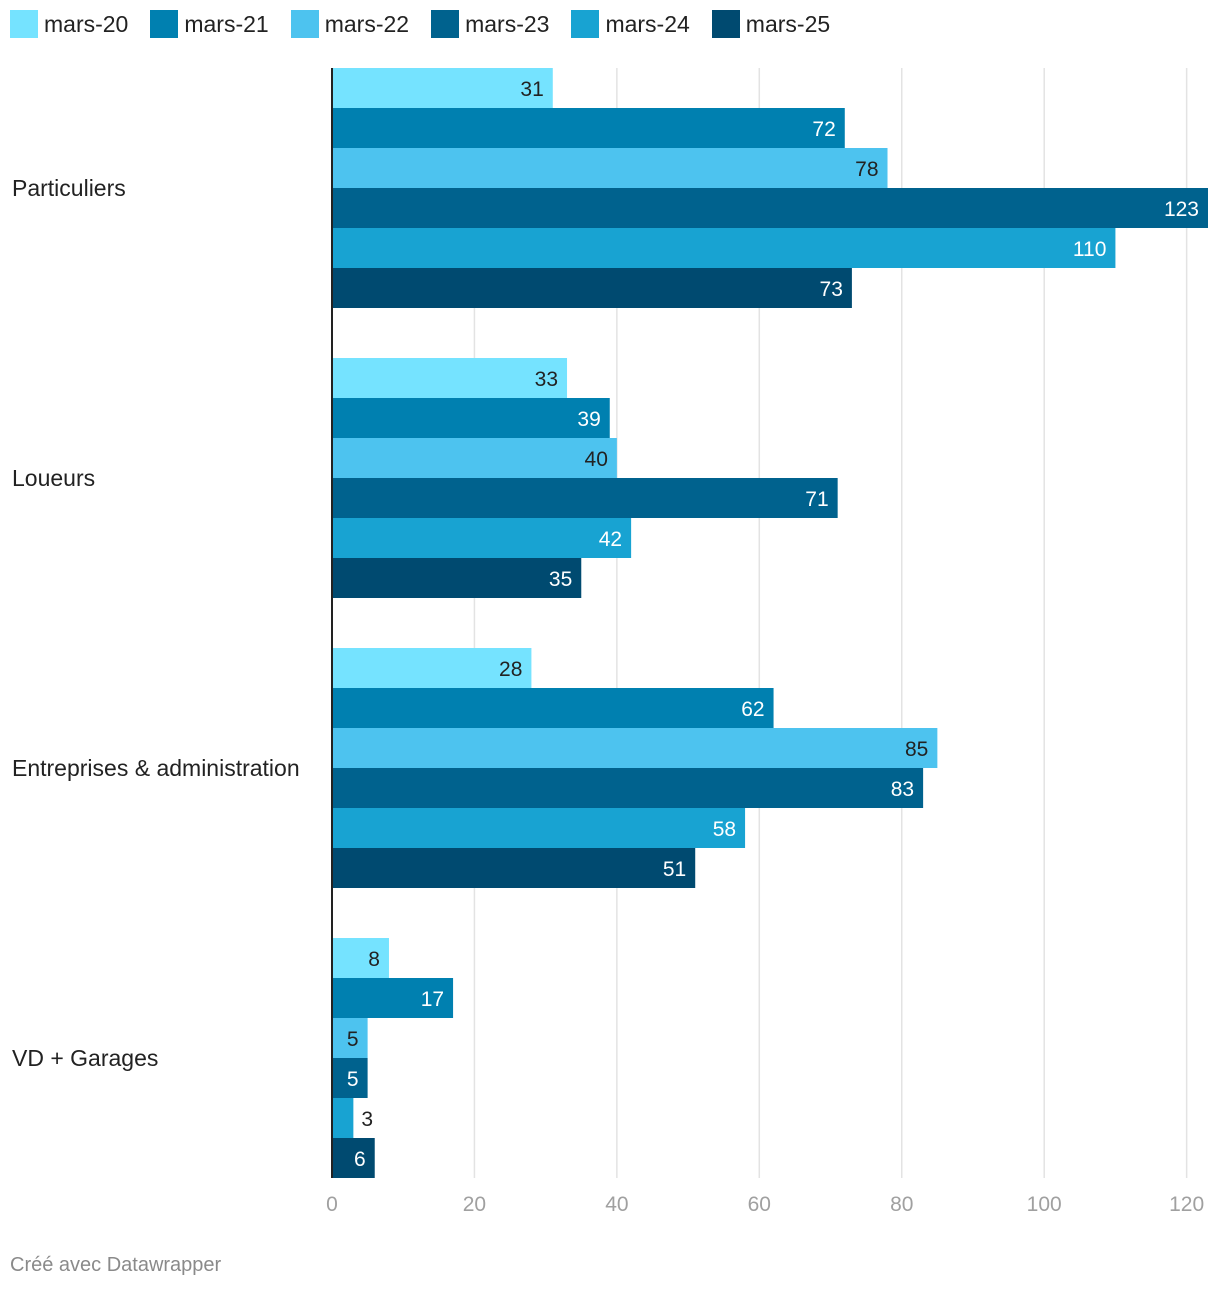  Describe the element at coordinates (1181, 209) in the screenshot. I see `bar-value-label: 123` at that location.